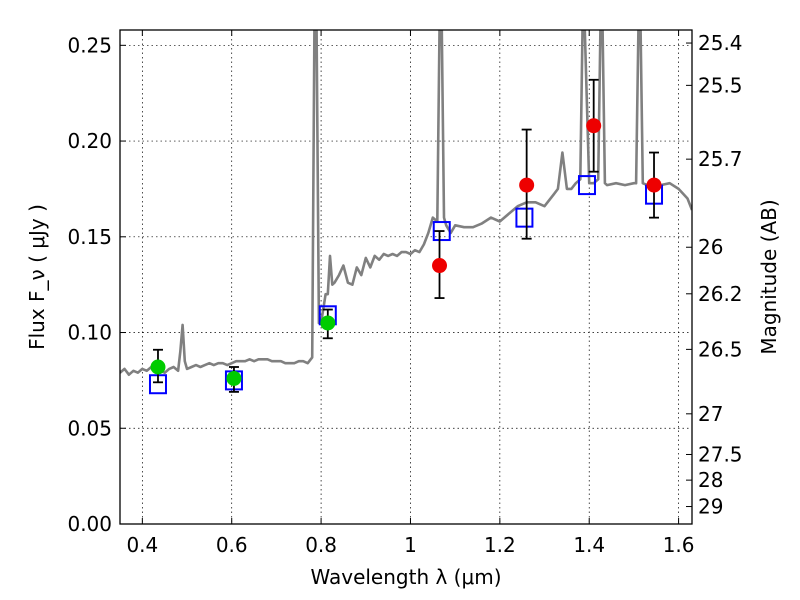 This screenshot has width=800, height=600. I want to click on x-tick-label: 1, so click(410, 545).